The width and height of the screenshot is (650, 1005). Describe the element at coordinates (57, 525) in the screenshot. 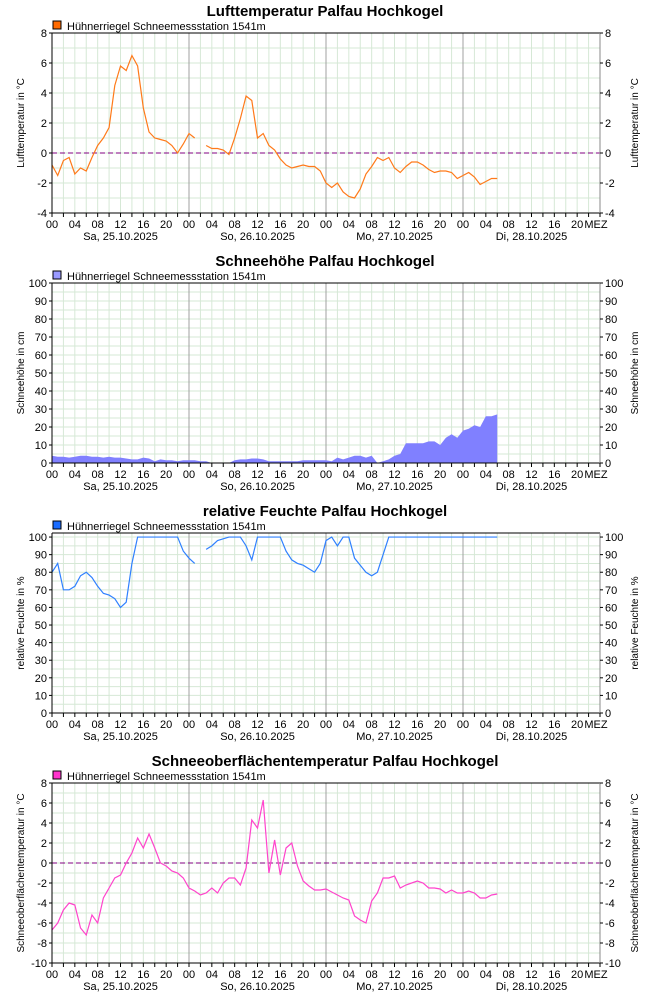

I see `legend-swatch` at that location.